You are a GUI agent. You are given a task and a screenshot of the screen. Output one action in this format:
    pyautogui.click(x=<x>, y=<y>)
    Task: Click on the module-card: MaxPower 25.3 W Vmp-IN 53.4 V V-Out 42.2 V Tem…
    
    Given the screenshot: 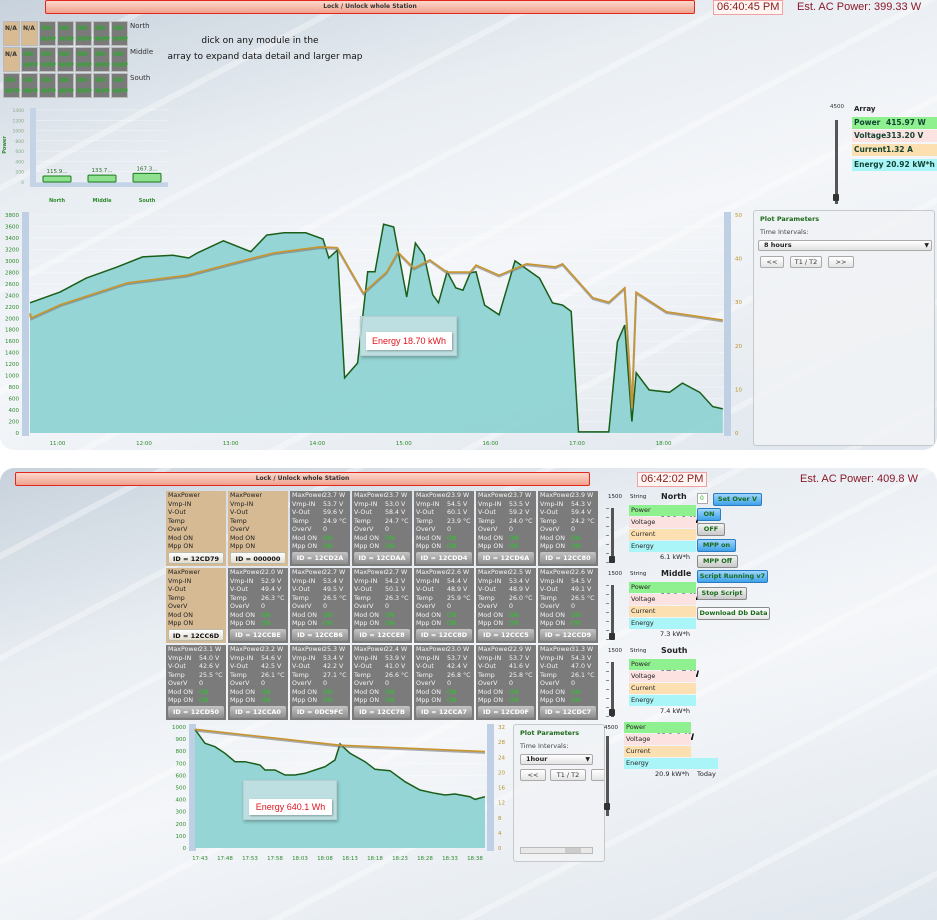 What is the action you would take?
    pyautogui.click(x=320, y=682)
    